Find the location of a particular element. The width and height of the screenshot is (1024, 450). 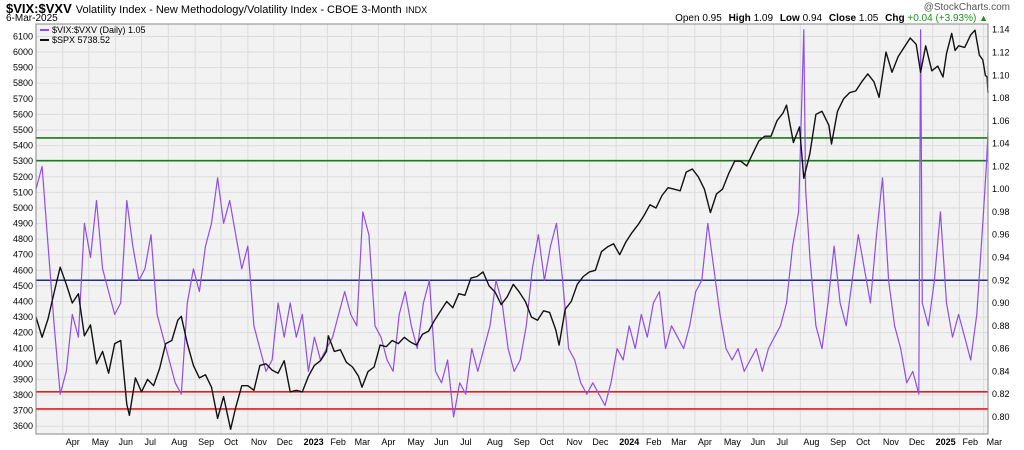

watermark: @StockCharts.com is located at coordinates (966, 7).